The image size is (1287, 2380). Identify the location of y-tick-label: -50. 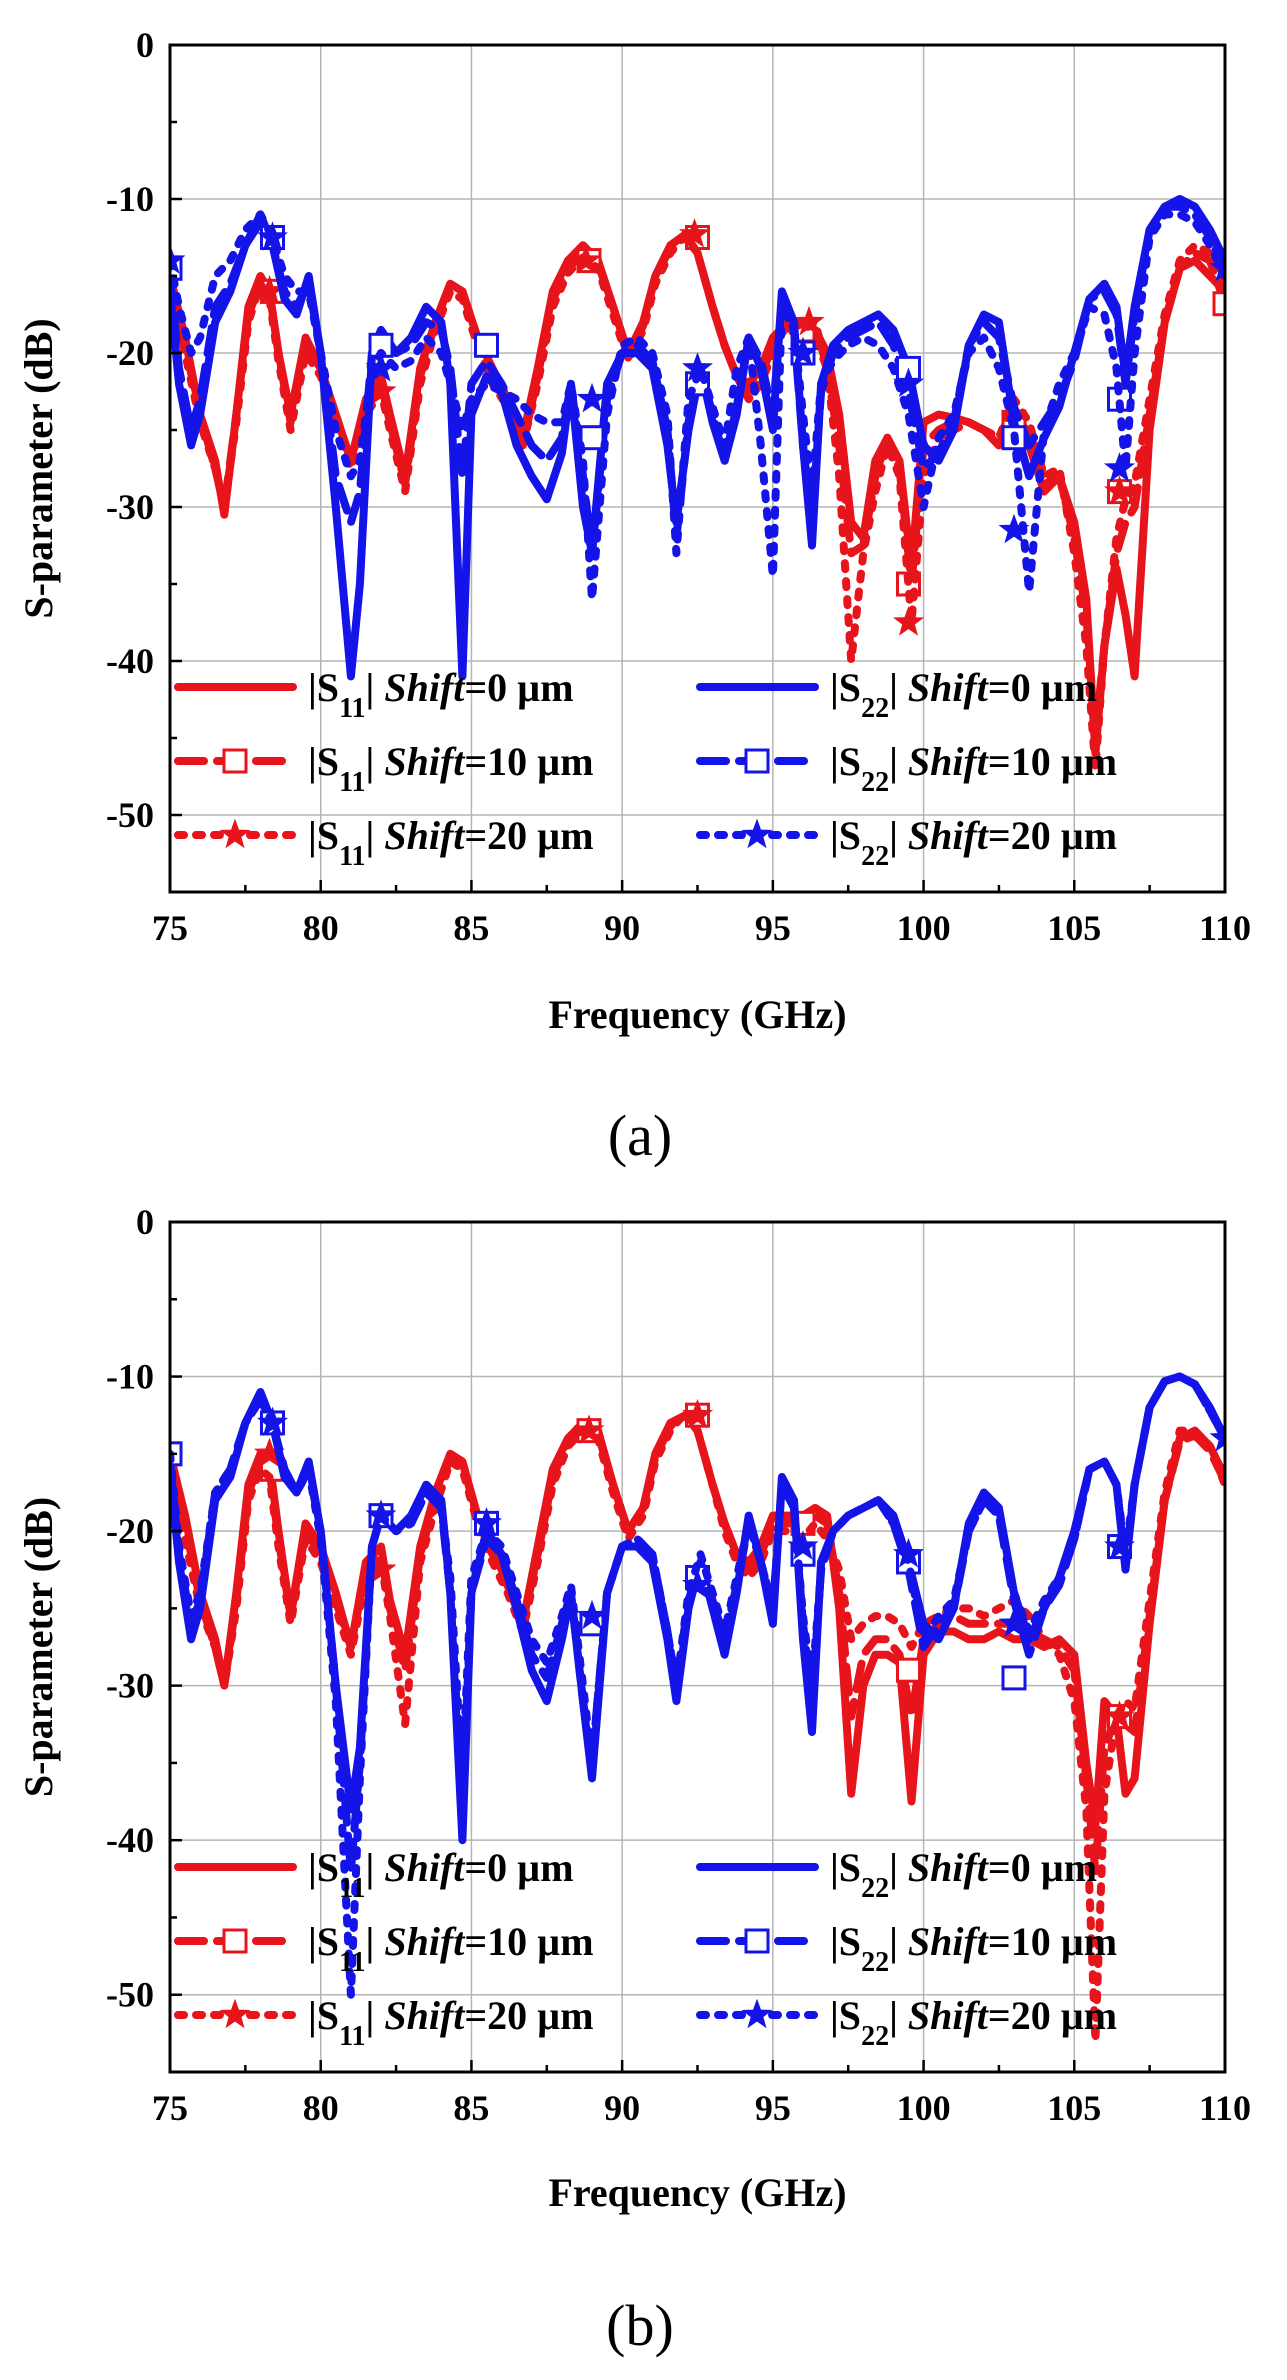
(130, 1995).